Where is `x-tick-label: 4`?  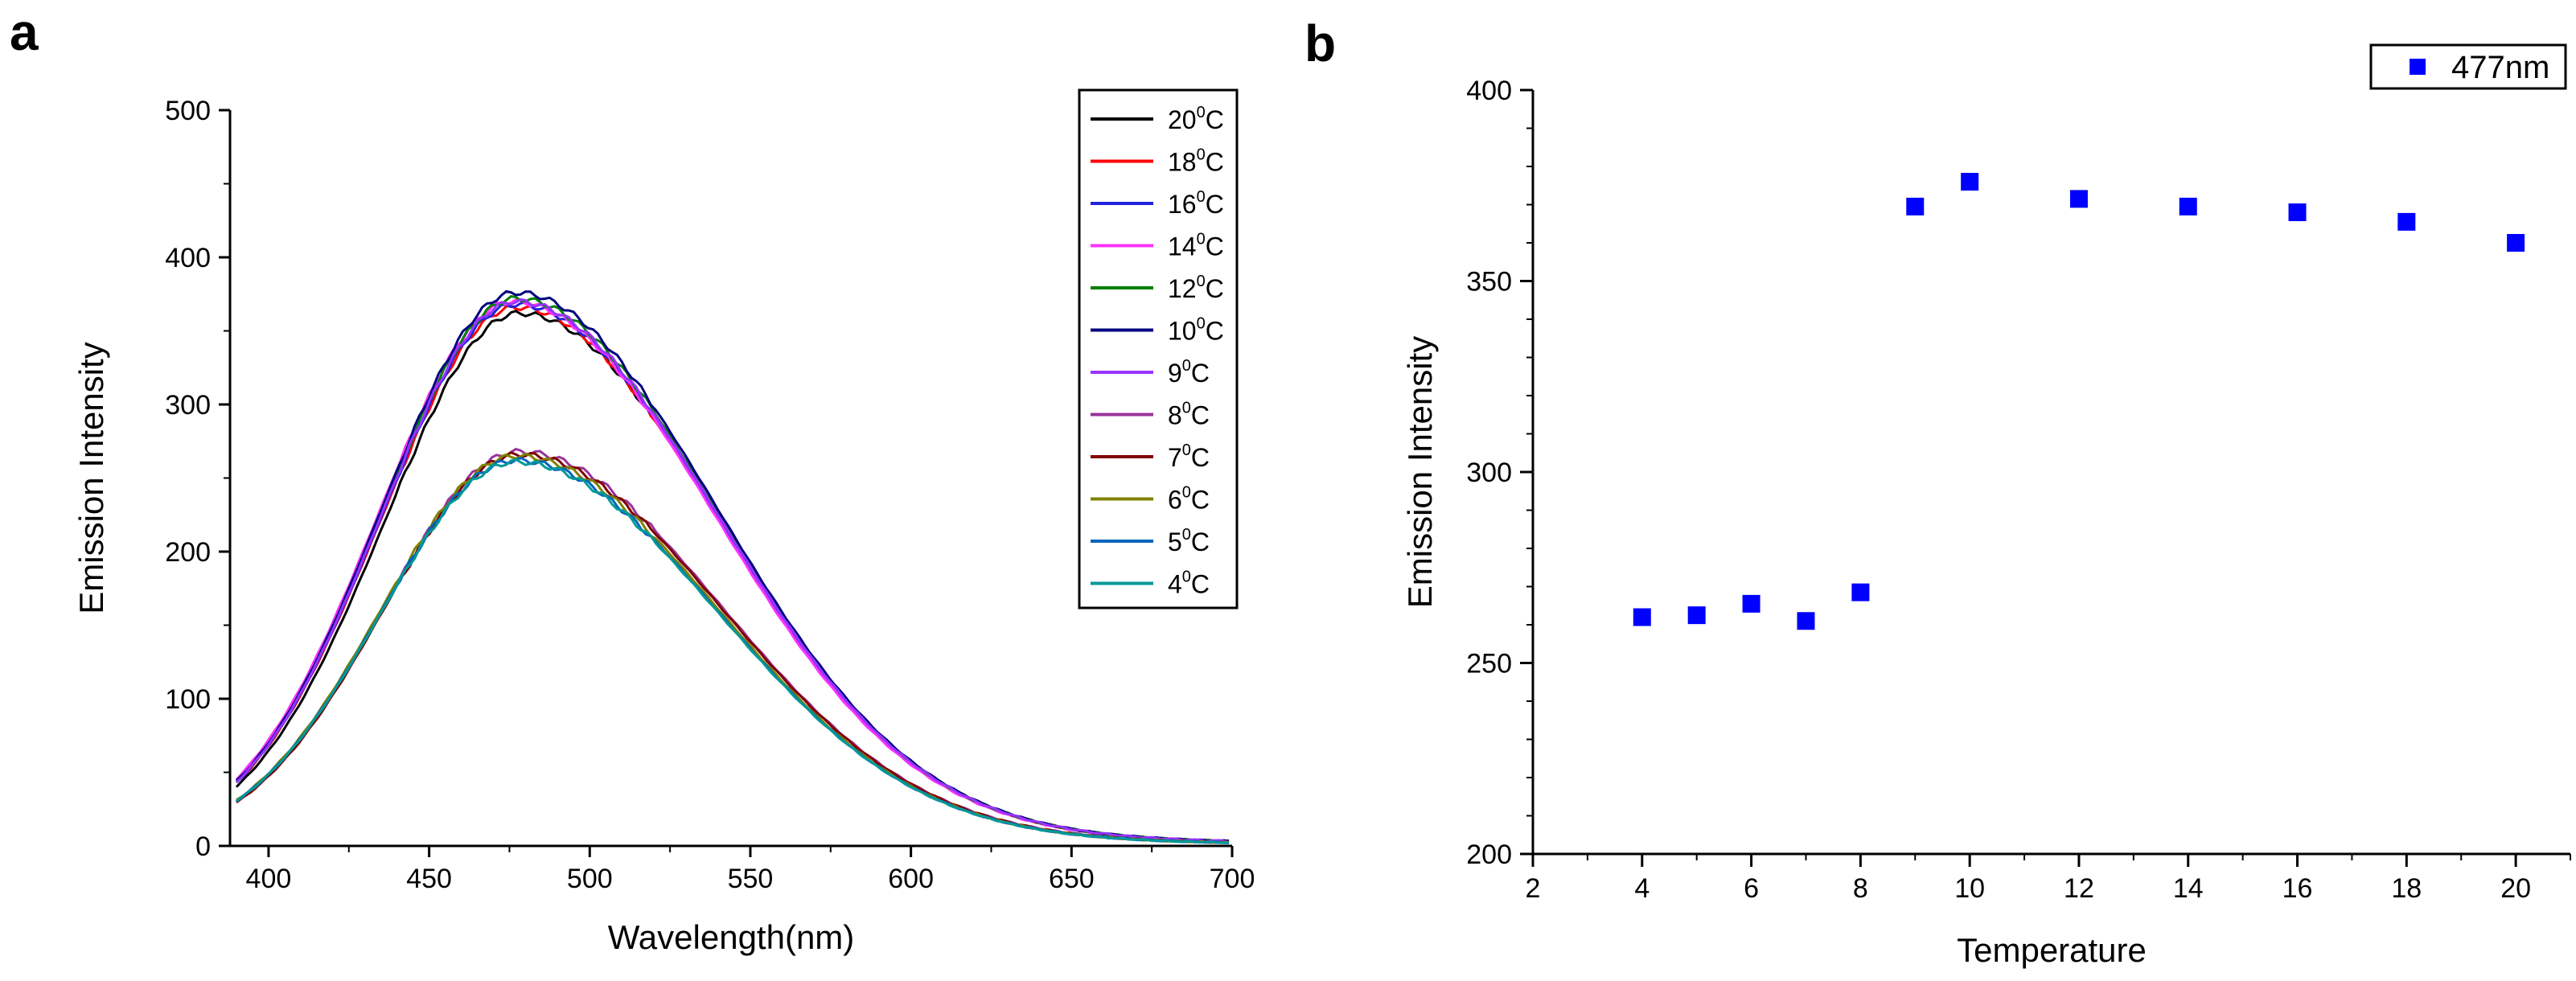 x-tick-label: 4 is located at coordinates (1642, 888).